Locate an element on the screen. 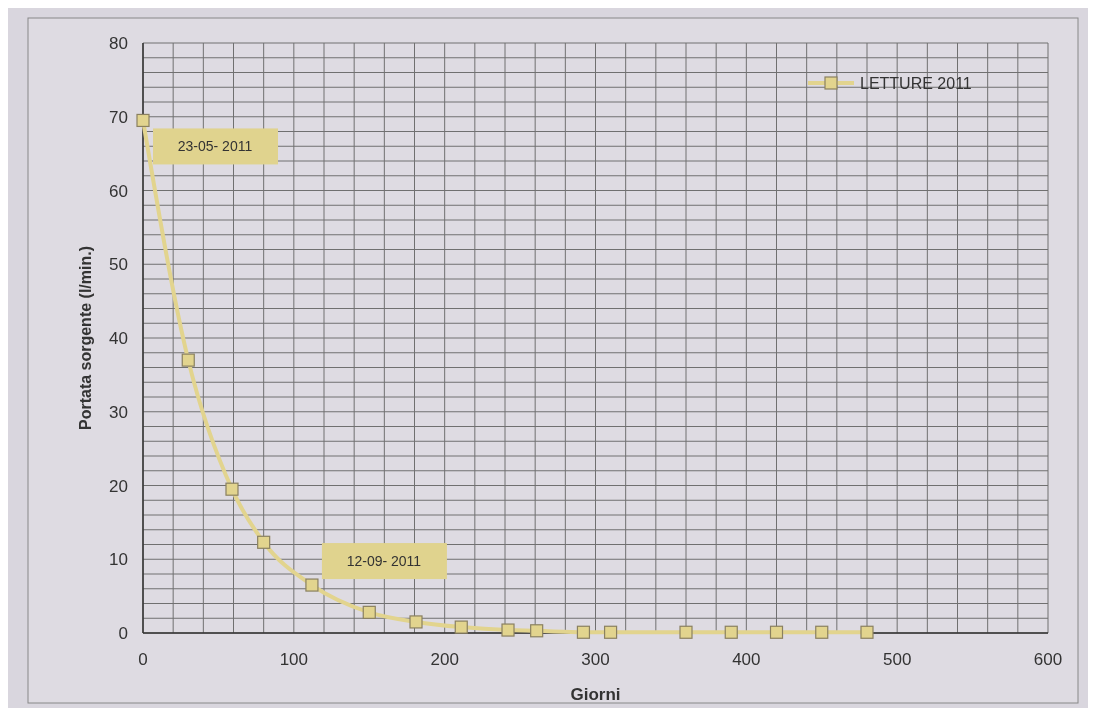 The image size is (1099, 720). note-box: 12-09- 2011 is located at coordinates (384, 561).